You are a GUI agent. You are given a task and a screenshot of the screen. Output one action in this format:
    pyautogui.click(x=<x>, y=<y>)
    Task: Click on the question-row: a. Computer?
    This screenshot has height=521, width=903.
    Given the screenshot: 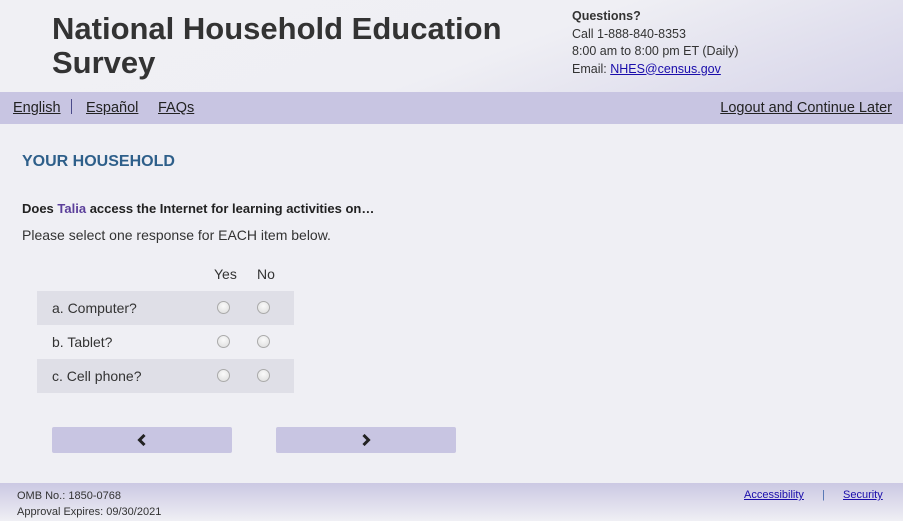 What is the action you would take?
    pyautogui.click(x=165, y=308)
    